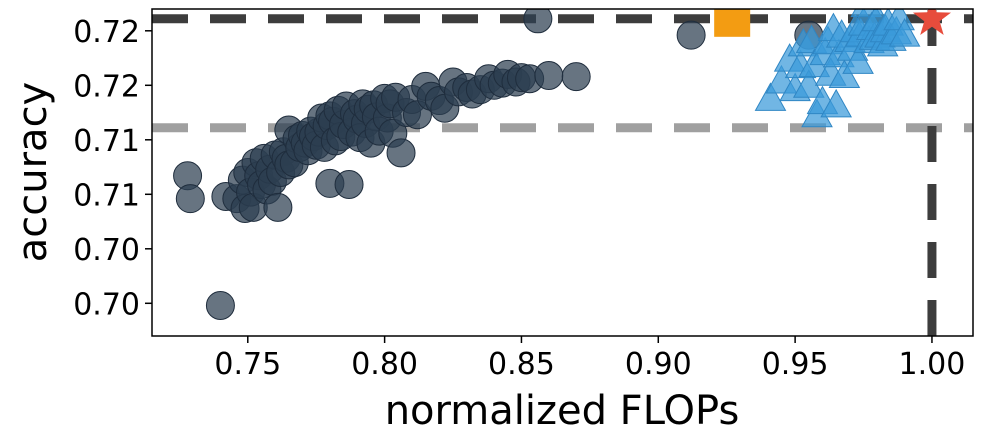 The width and height of the screenshot is (986, 442). I want to click on y-axis-label: accuracy, so click(33, 172).